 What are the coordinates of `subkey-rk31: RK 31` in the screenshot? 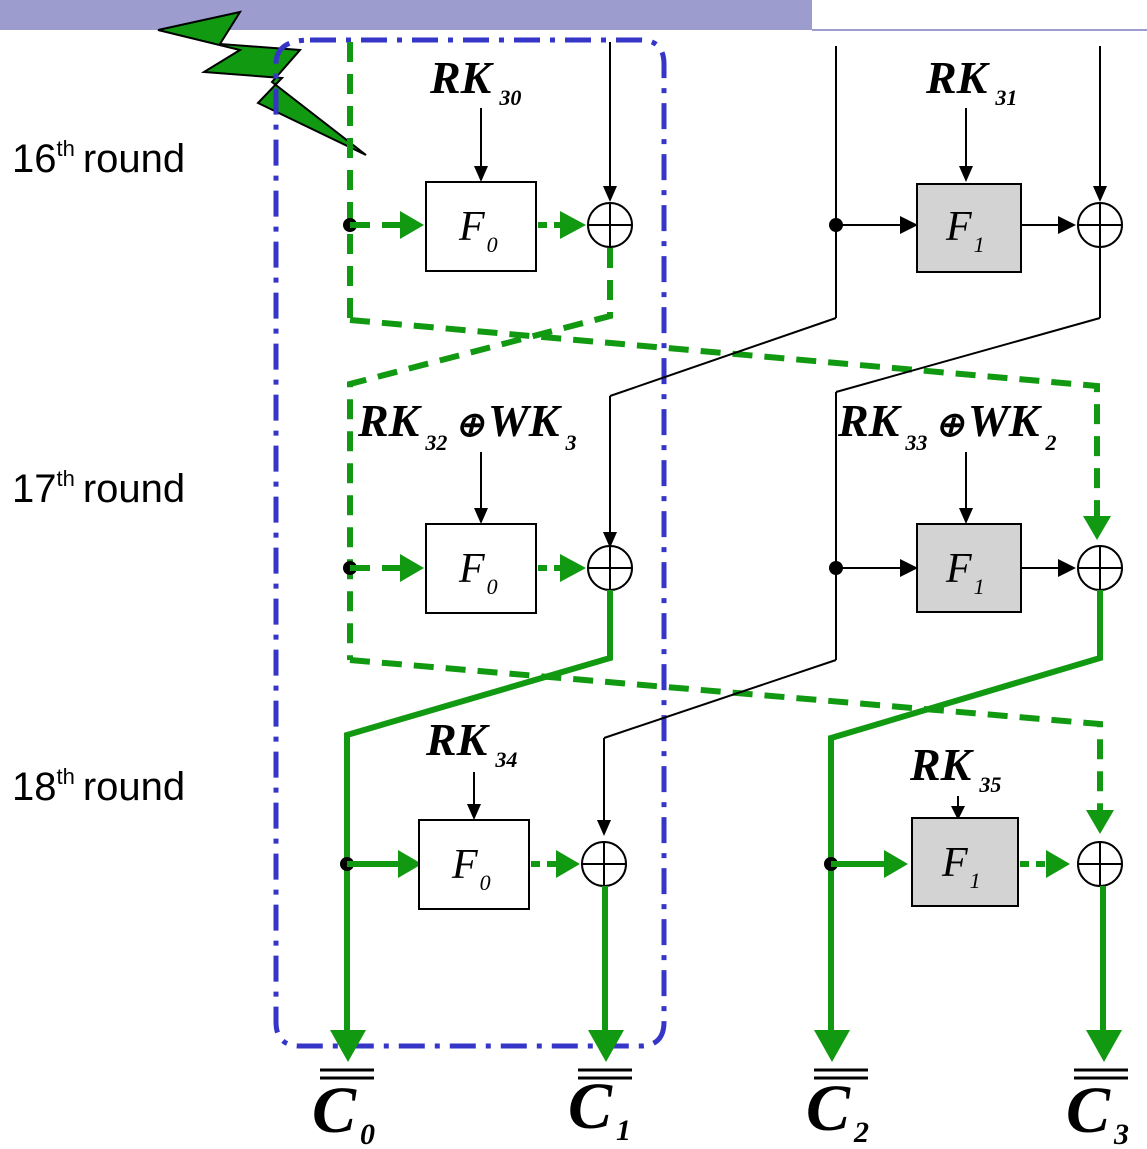 It's located at (971, 81).